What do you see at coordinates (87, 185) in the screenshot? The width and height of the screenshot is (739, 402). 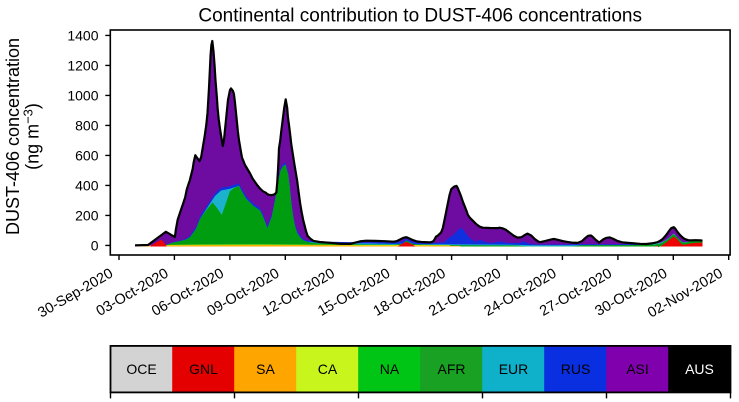 I see `svg-text: 400` at bounding box center [87, 185].